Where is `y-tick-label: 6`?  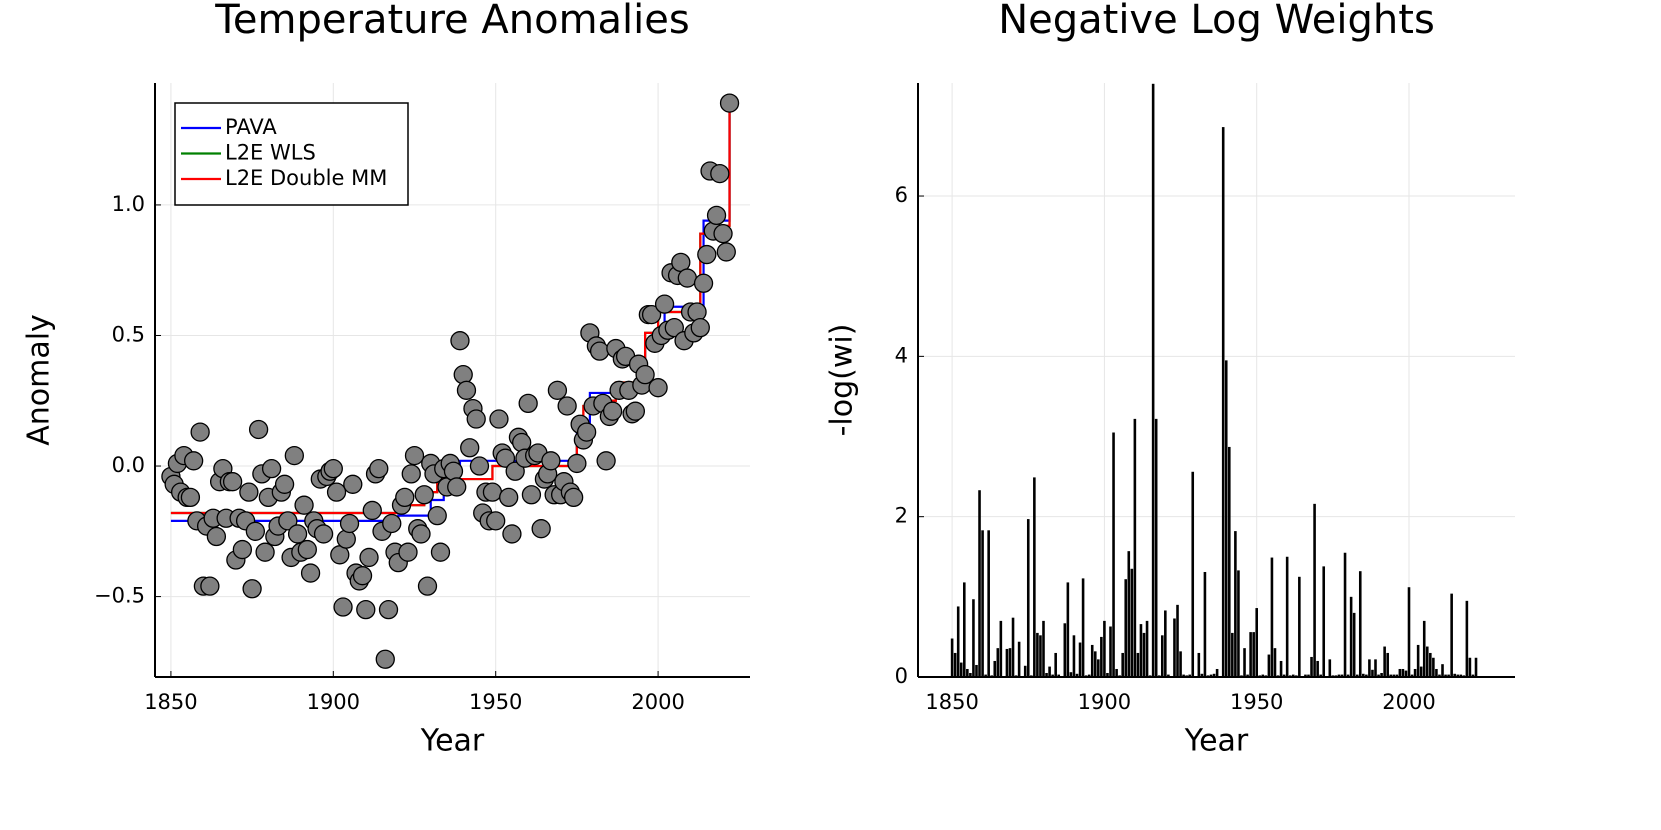 y-tick-label: 6 is located at coordinates (901, 195).